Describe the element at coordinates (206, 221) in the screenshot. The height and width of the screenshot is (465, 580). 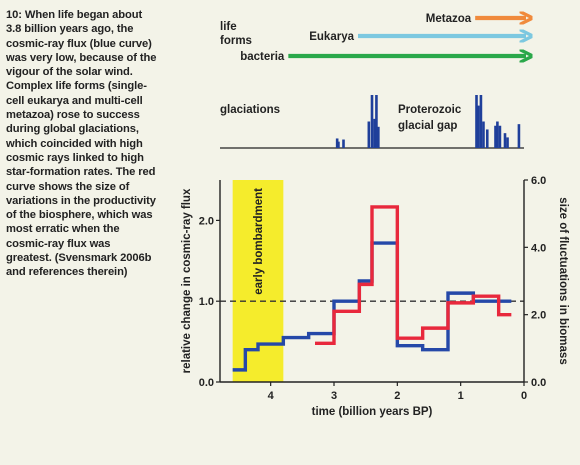
I see `y-left-tick-label: 2.0` at that location.